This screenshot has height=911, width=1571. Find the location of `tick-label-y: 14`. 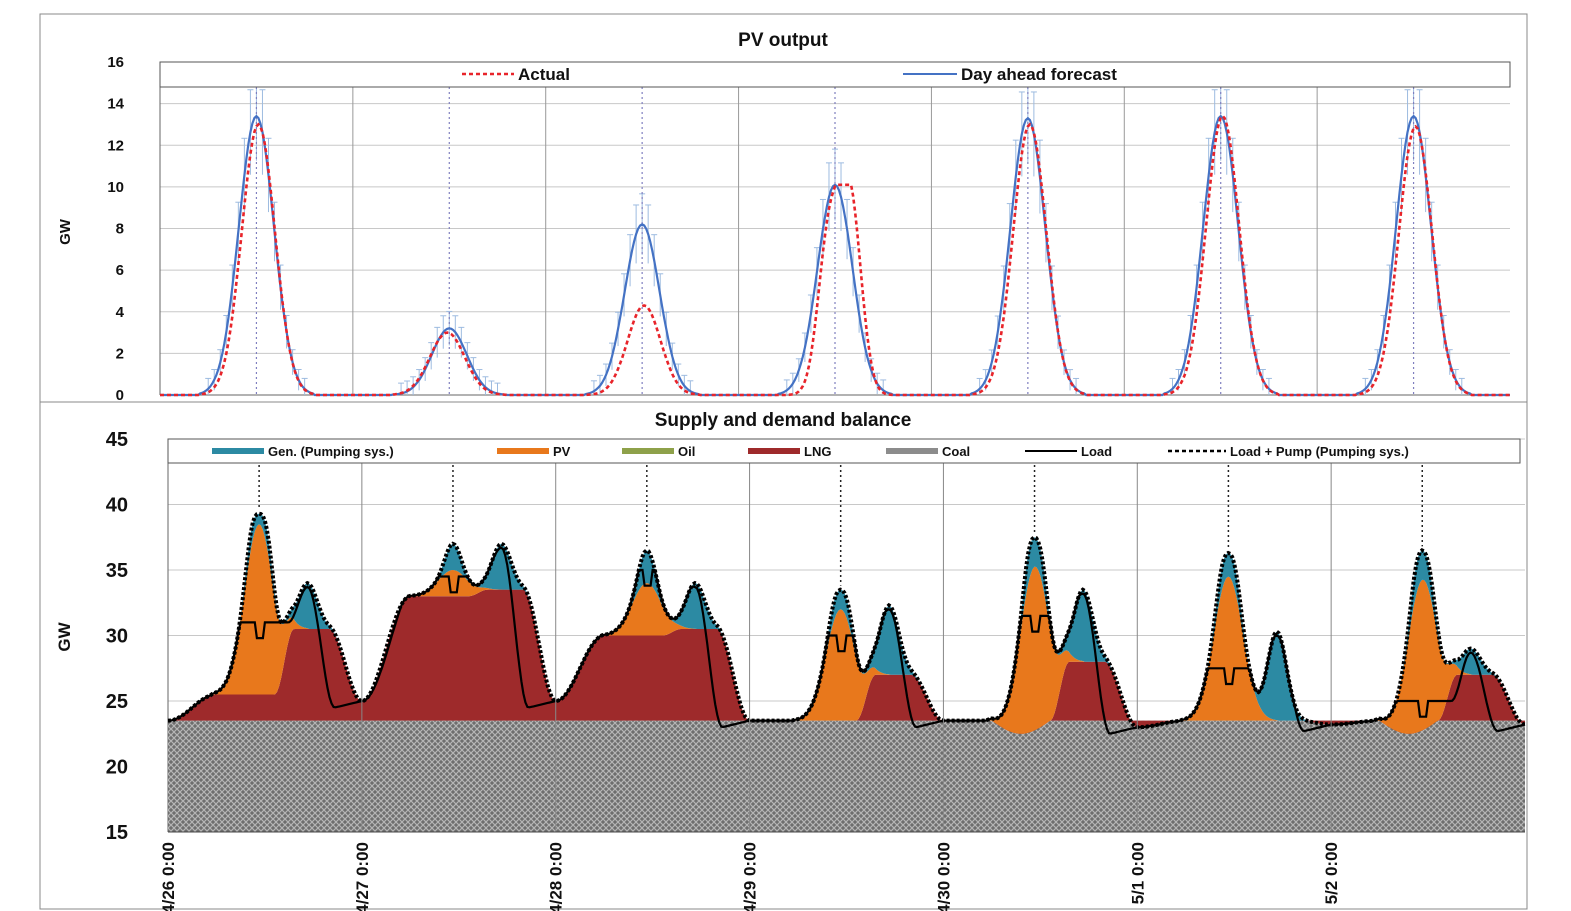

tick-label-y: 14 is located at coordinates (115, 104).